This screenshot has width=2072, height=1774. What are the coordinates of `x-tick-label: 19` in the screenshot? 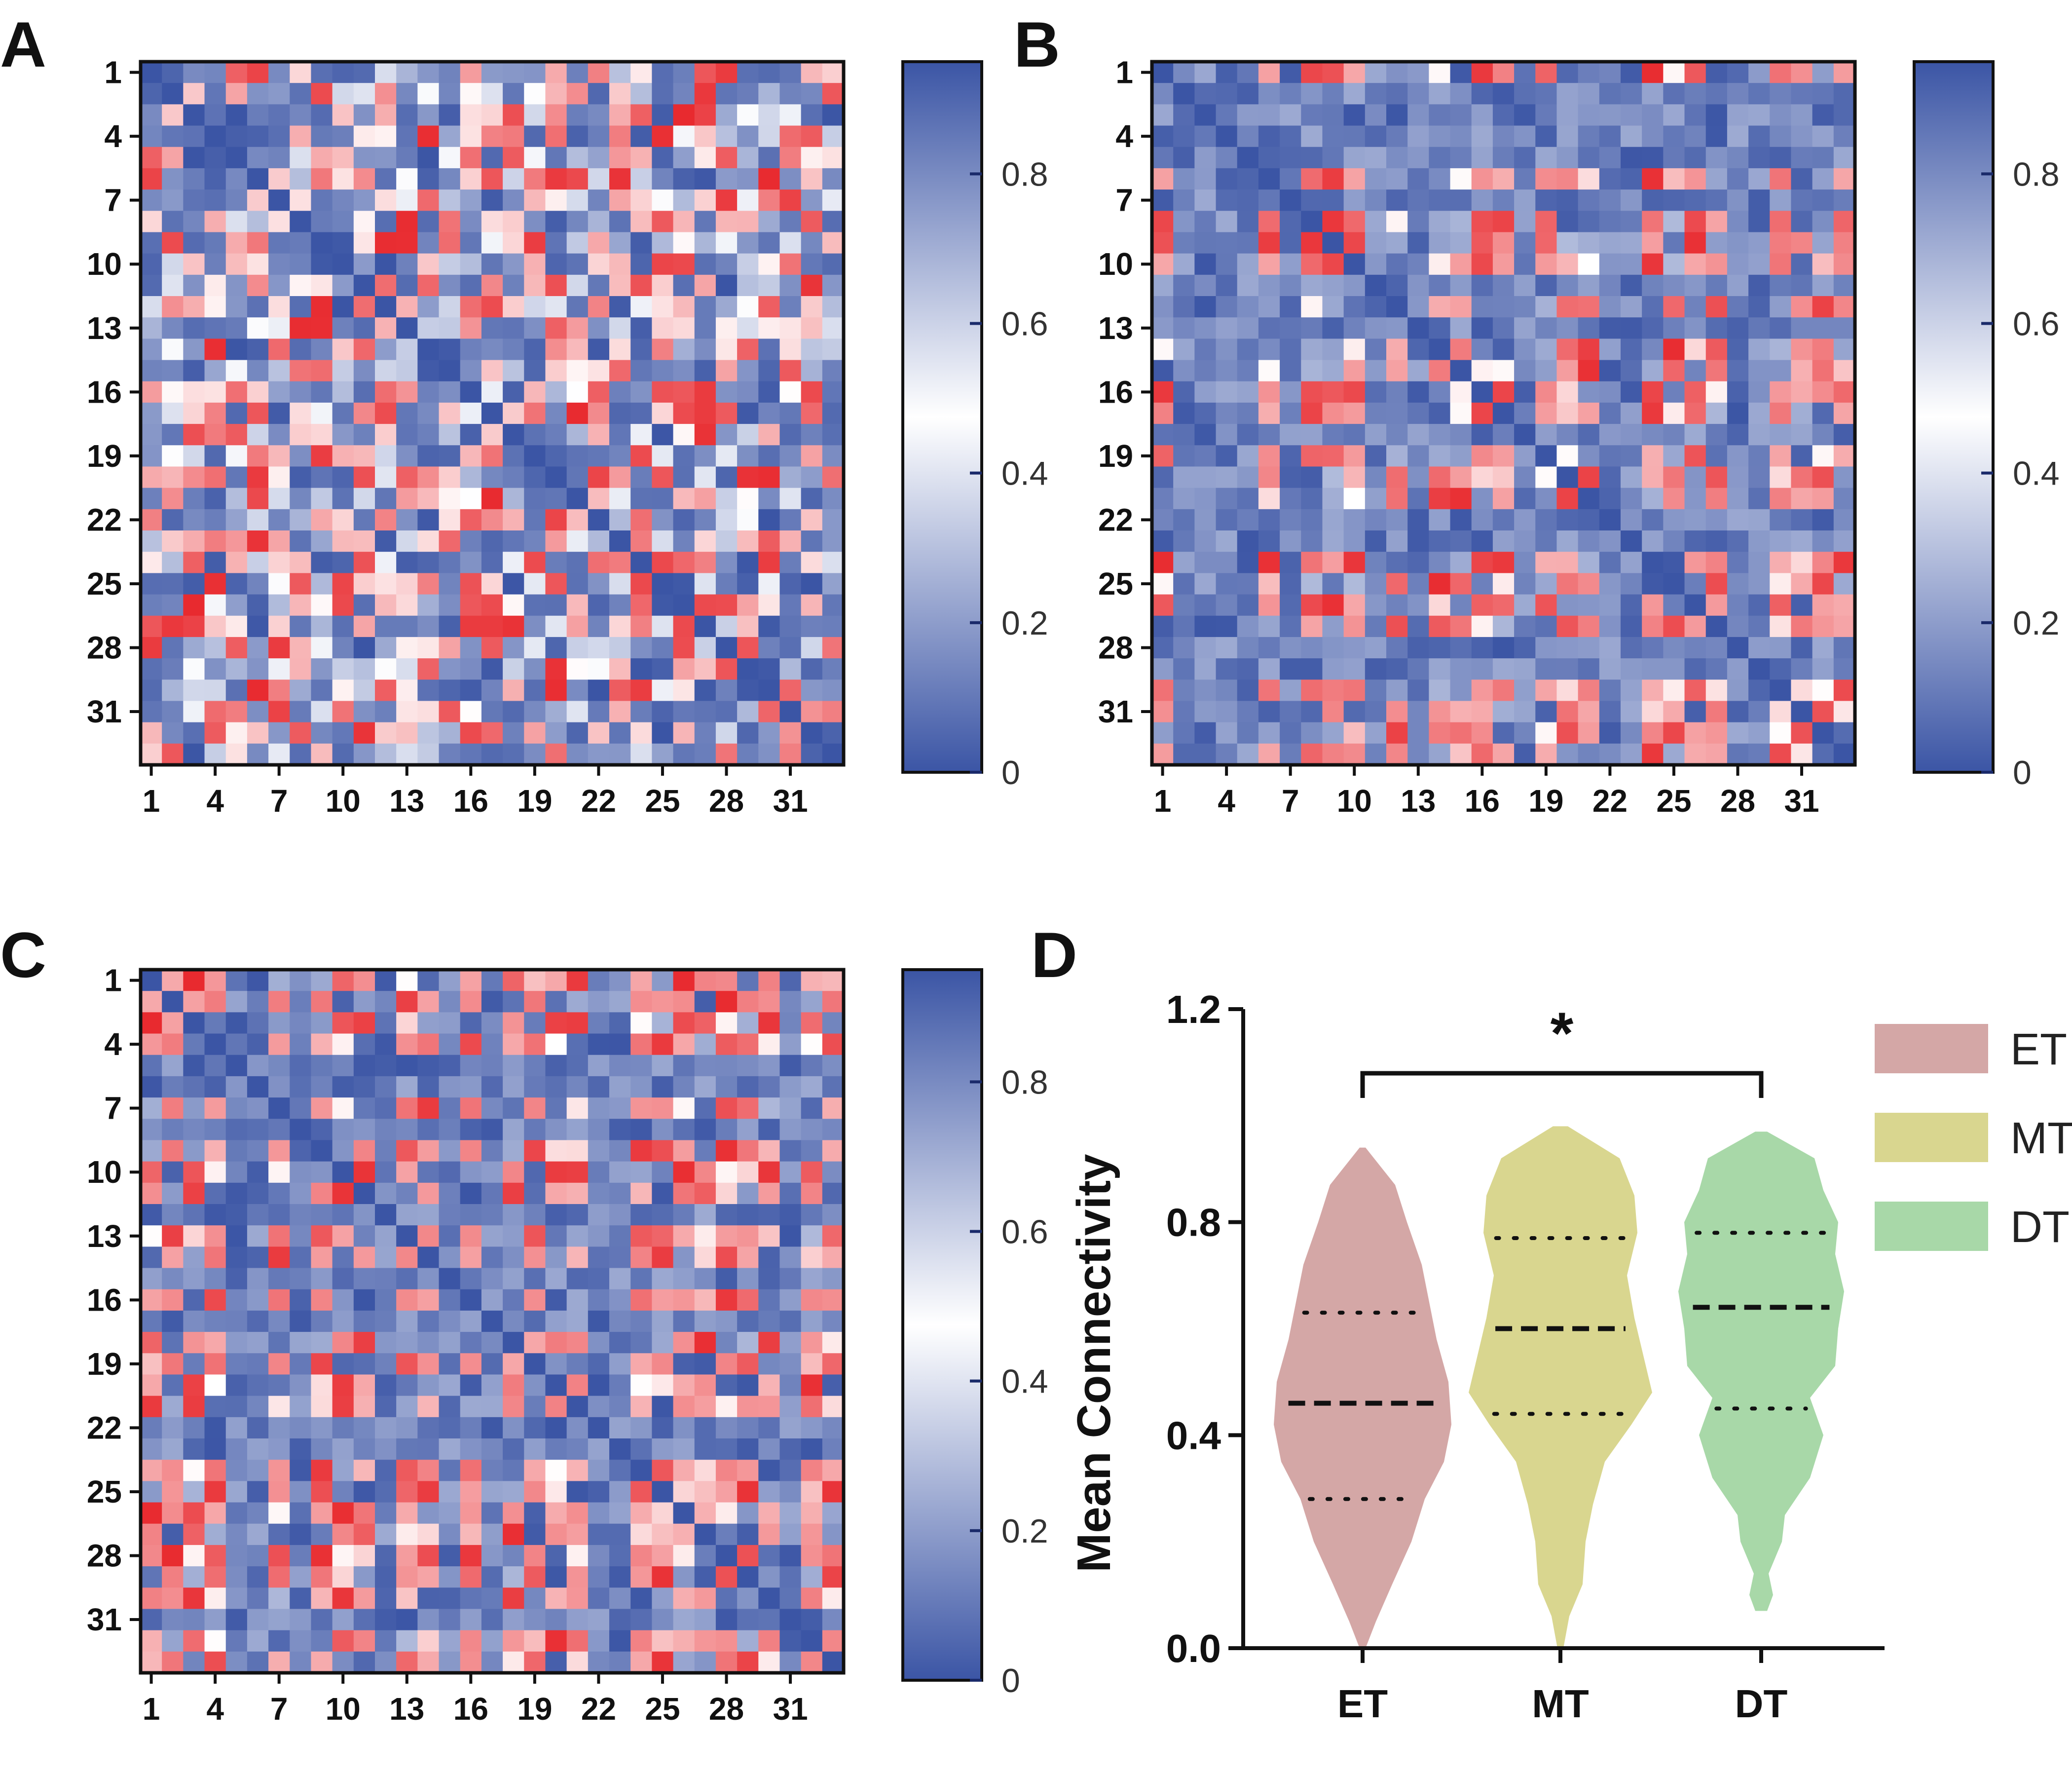 It's located at (535, 801).